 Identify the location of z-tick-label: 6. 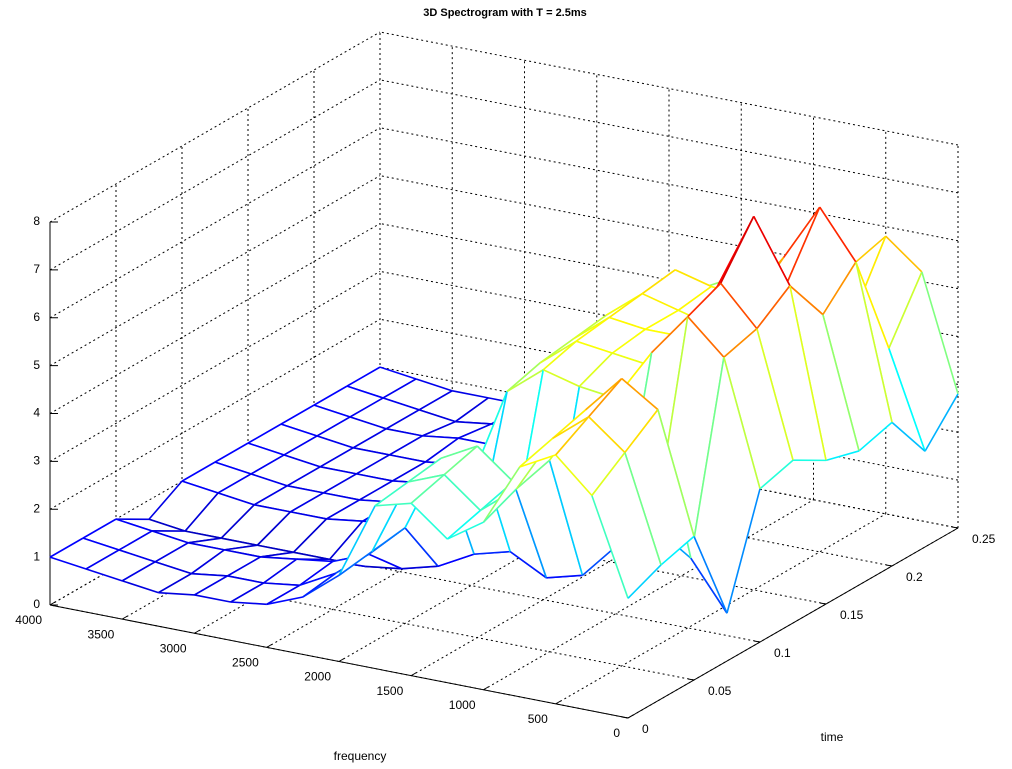
(36, 317).